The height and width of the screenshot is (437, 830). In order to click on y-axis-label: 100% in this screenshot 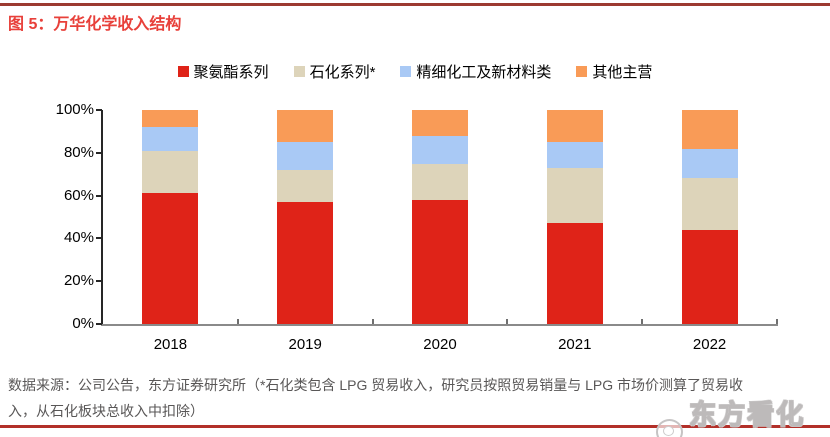, I will do `click(74, 109)`.